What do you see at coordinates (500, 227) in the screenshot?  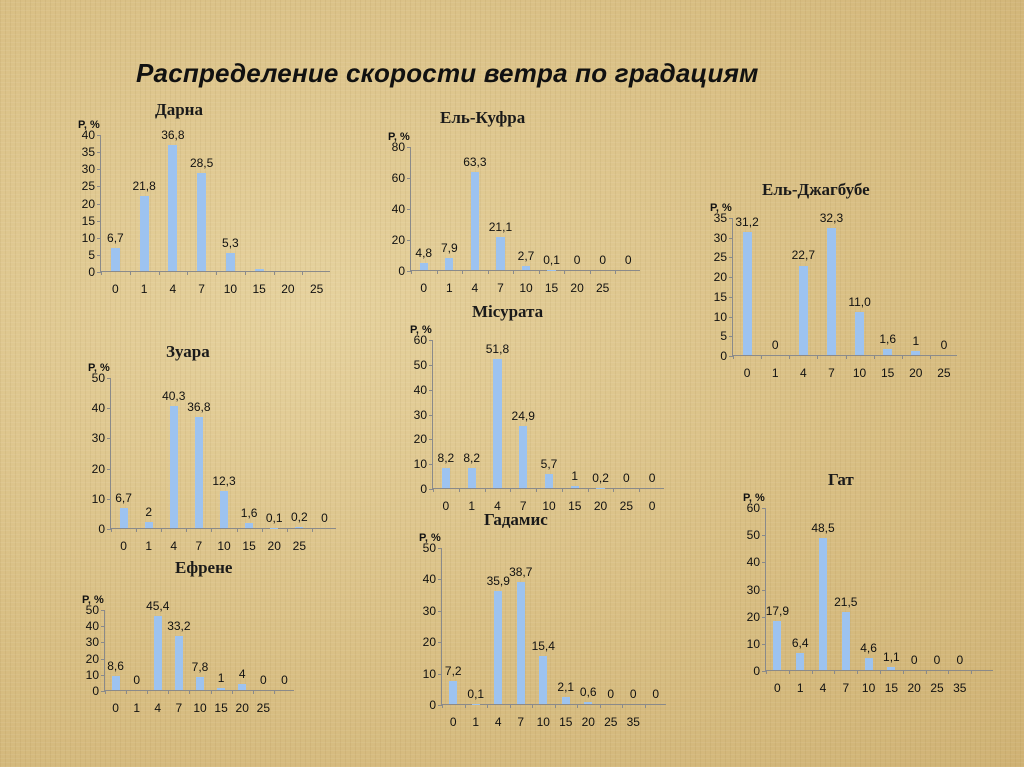 I see `data-label: 21,1` at bounding box center [500, 227].